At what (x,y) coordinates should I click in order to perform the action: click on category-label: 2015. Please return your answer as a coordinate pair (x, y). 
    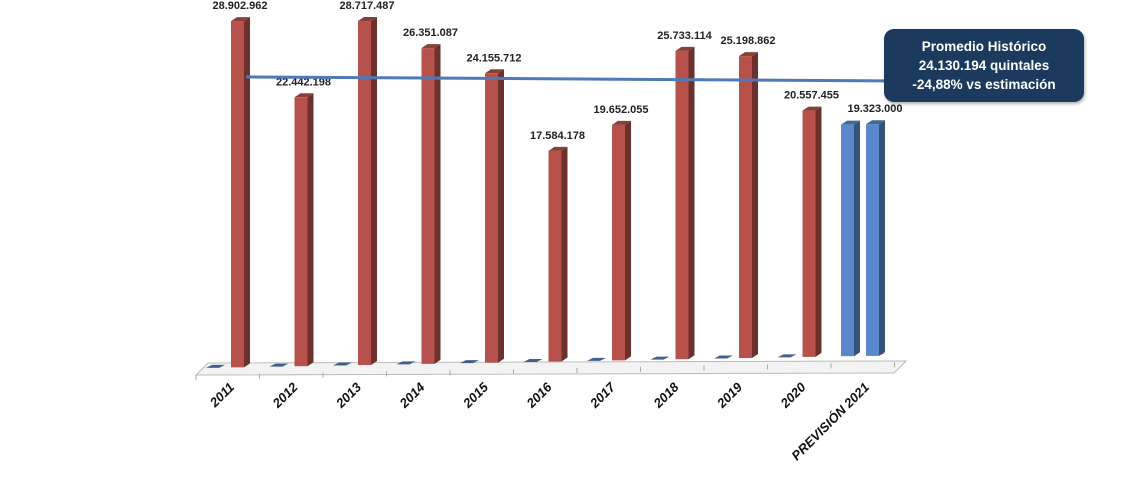
    Looking at the image, I should click on (475, 395).